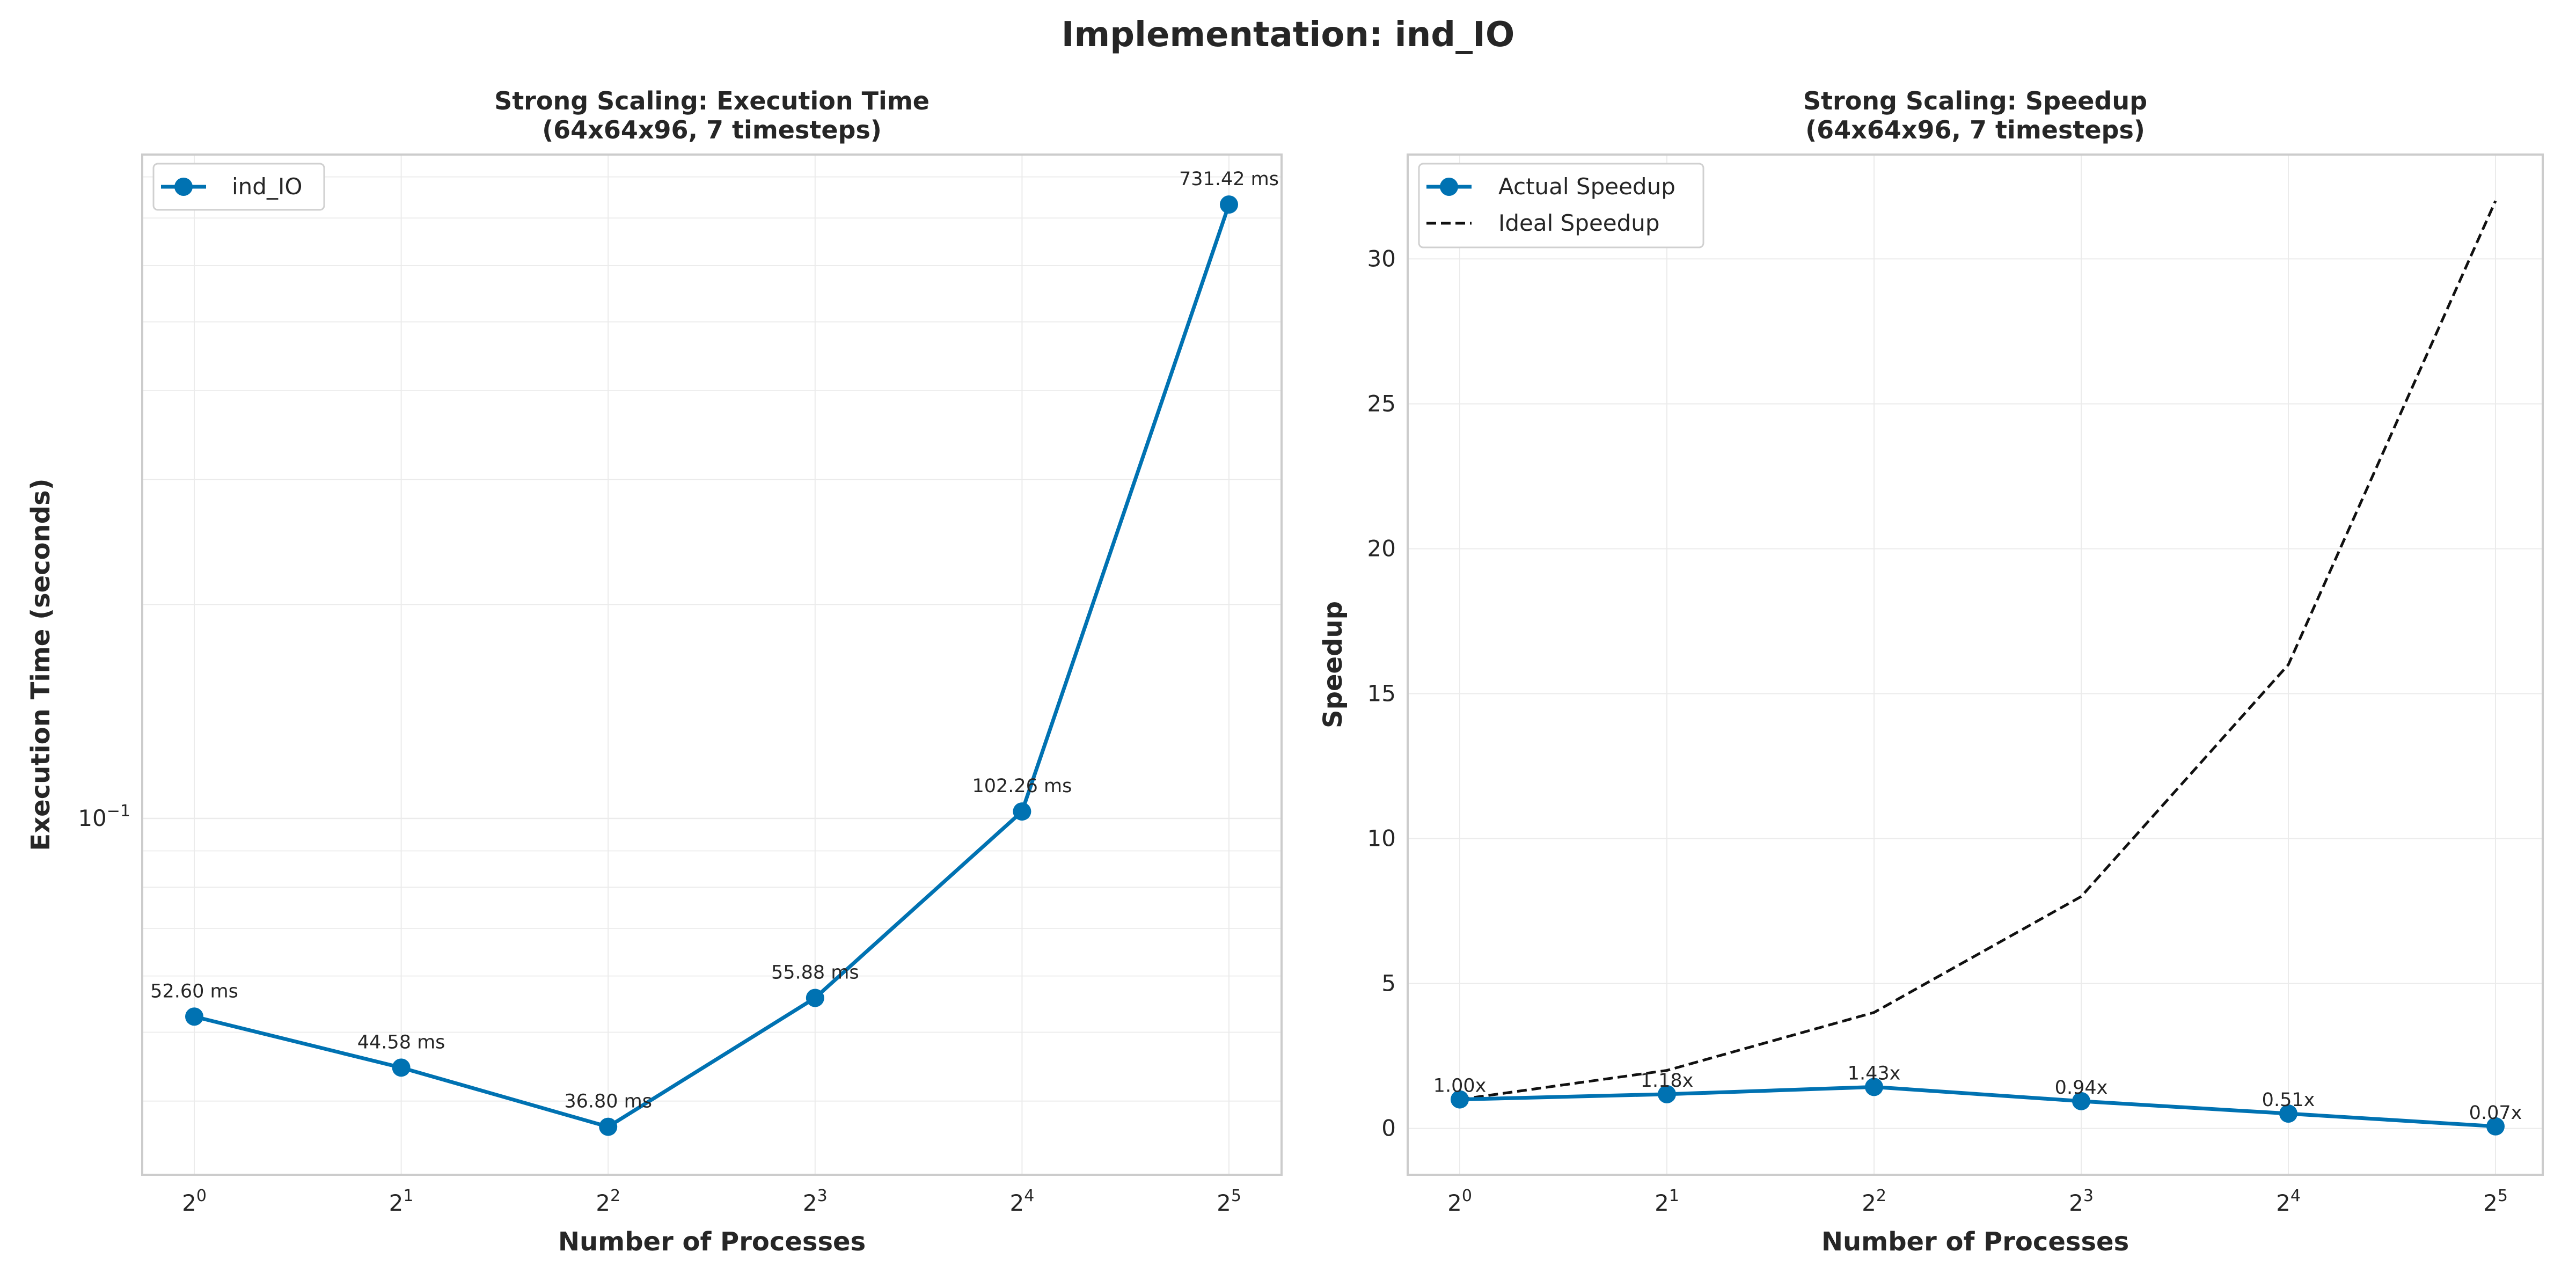  Describe the element at coordinates (267, 186) in the screenshot. I see `legend-label: ind_IO` at that location.